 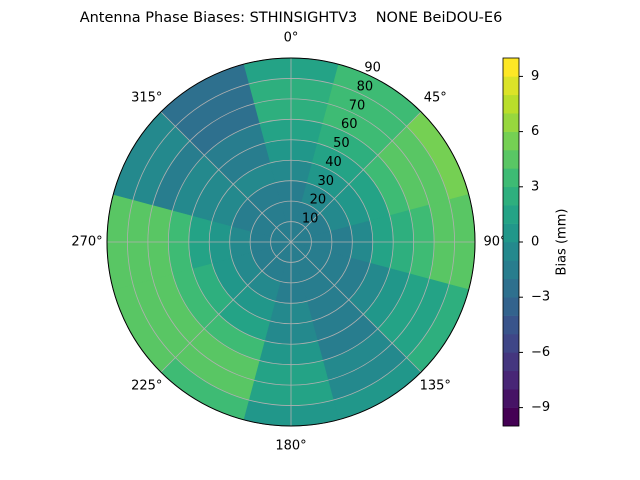 I want to click on radial-tick-label: 20, so click(x=318, y=200).